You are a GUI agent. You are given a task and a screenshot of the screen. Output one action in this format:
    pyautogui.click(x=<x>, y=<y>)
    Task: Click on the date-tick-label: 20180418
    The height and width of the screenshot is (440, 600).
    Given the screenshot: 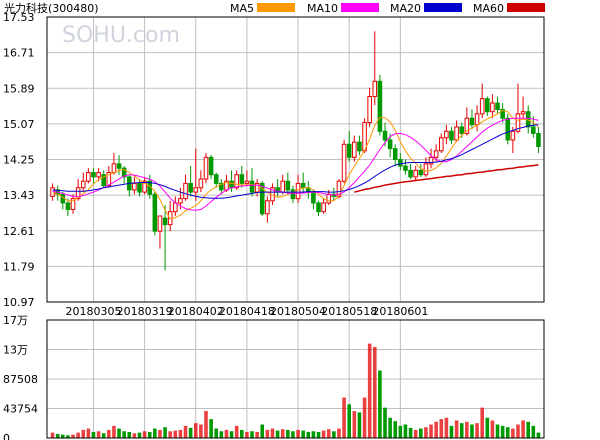 What is the action you would take?
    pyautogui.click(x=247, y=311)
    